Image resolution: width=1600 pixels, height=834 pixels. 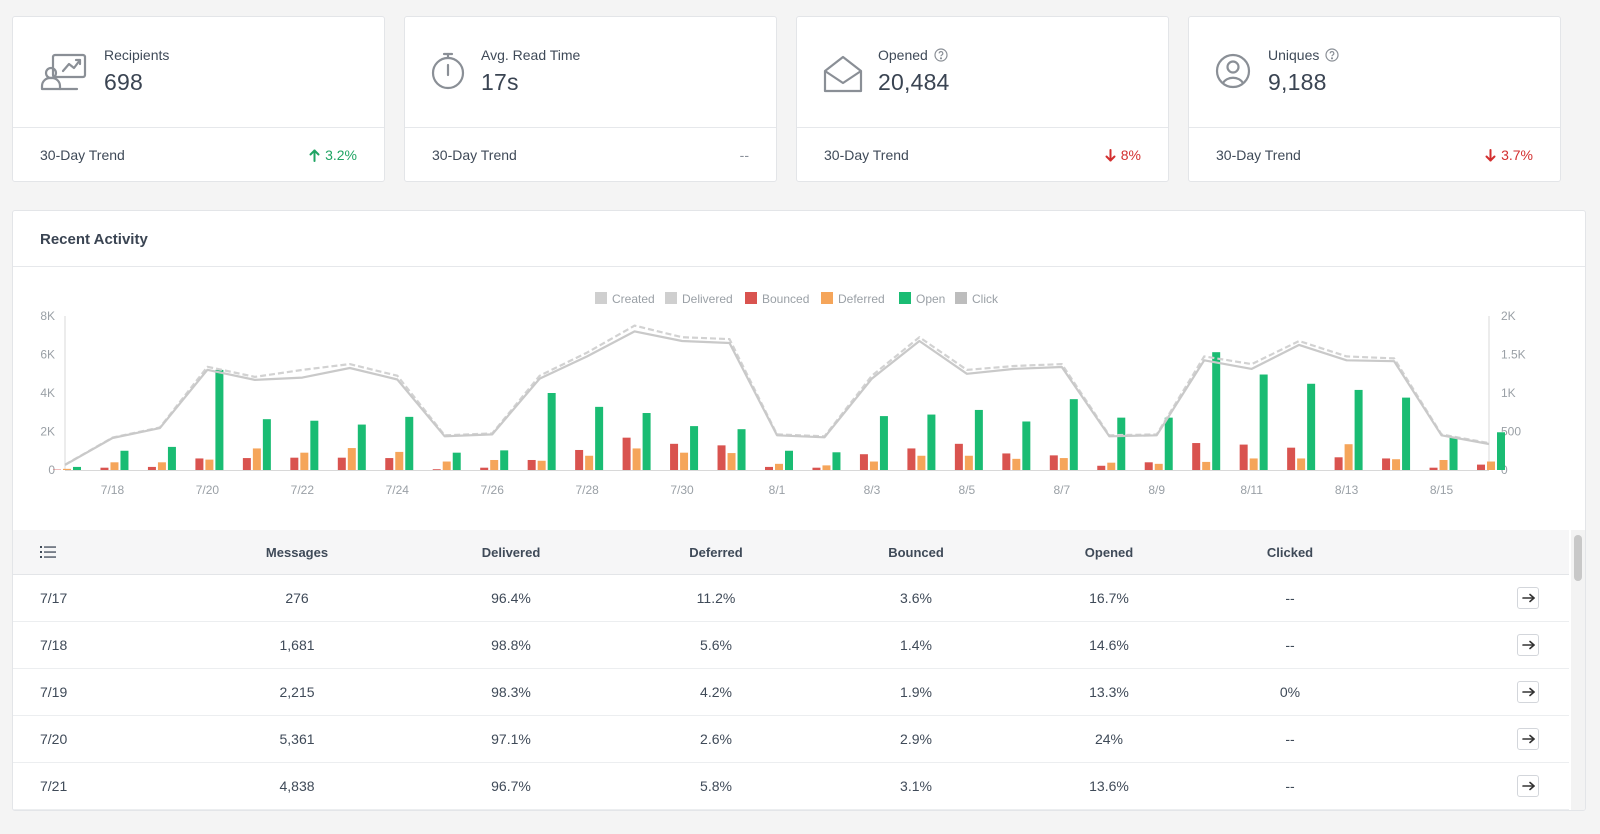 What do you see at coordinates (303, 490) in the screenshot?
I see `x-tick-label: 7/22` at bounding box center [303, 490].